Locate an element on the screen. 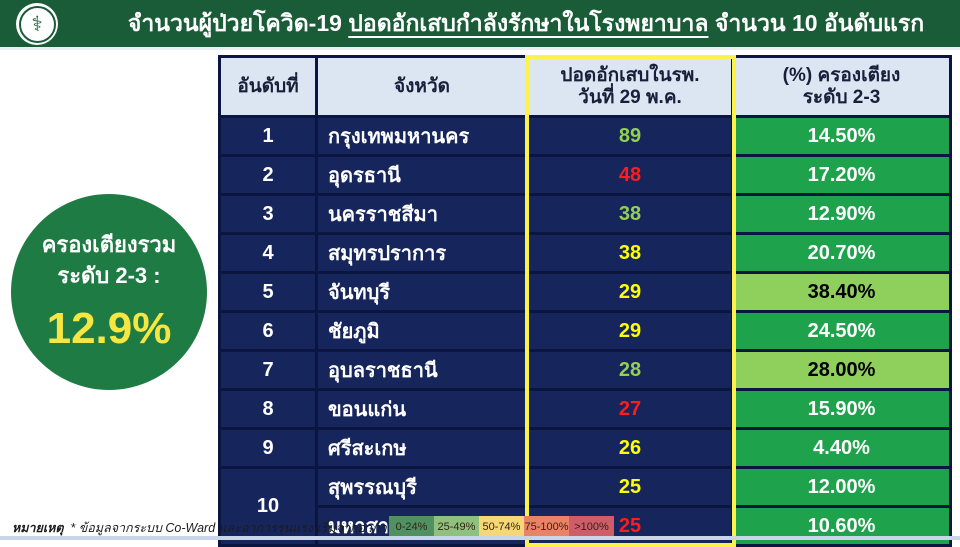  column-header-occupancy-line1: (%) ครองเตียง is located at coordinates (841, 75).